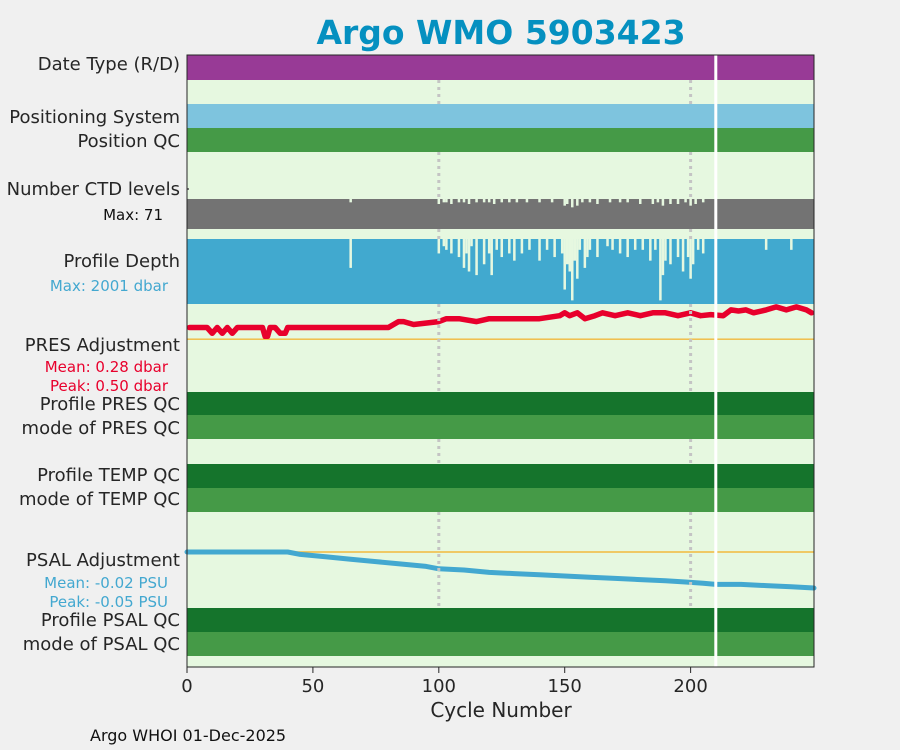  I want to click on band-mode-temp-qc, so click(500, 500).